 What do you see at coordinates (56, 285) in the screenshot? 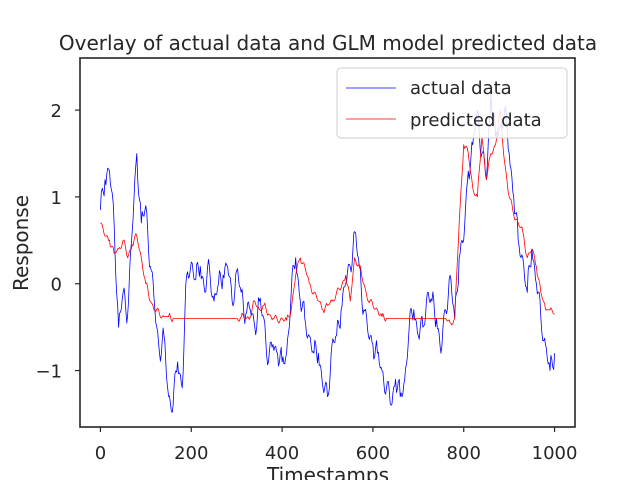
I see `y-tick-label: 0` at bounding box center [56, 285].